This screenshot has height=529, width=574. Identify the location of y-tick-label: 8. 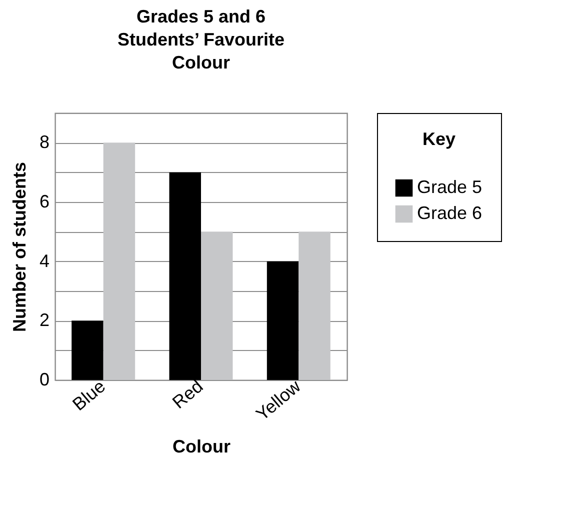
(44, 142).